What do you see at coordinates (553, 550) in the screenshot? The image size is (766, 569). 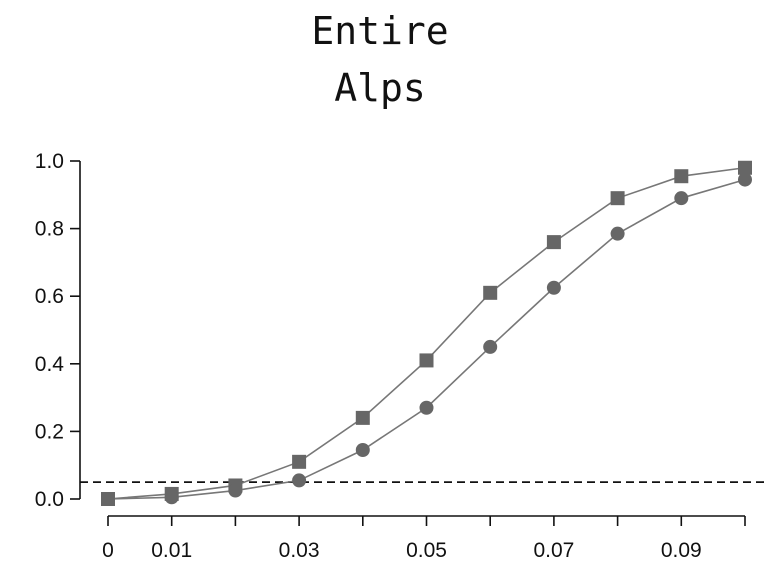 I see `x-tick-label: 0.07` at bounding box center [553, 550].